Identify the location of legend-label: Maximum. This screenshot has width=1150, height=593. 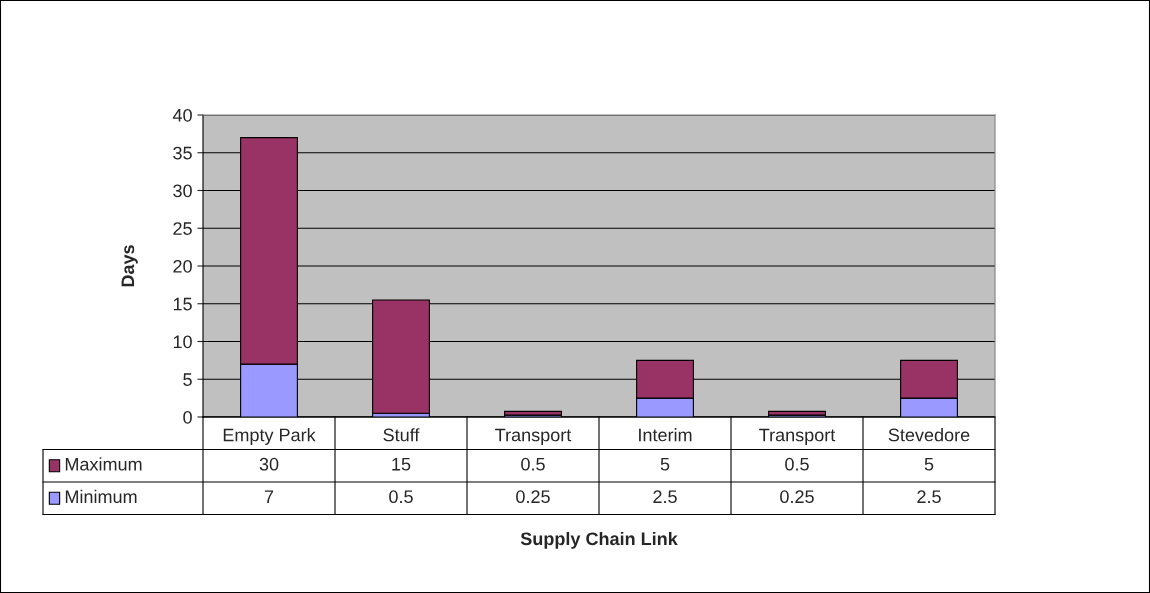
(103, 464).